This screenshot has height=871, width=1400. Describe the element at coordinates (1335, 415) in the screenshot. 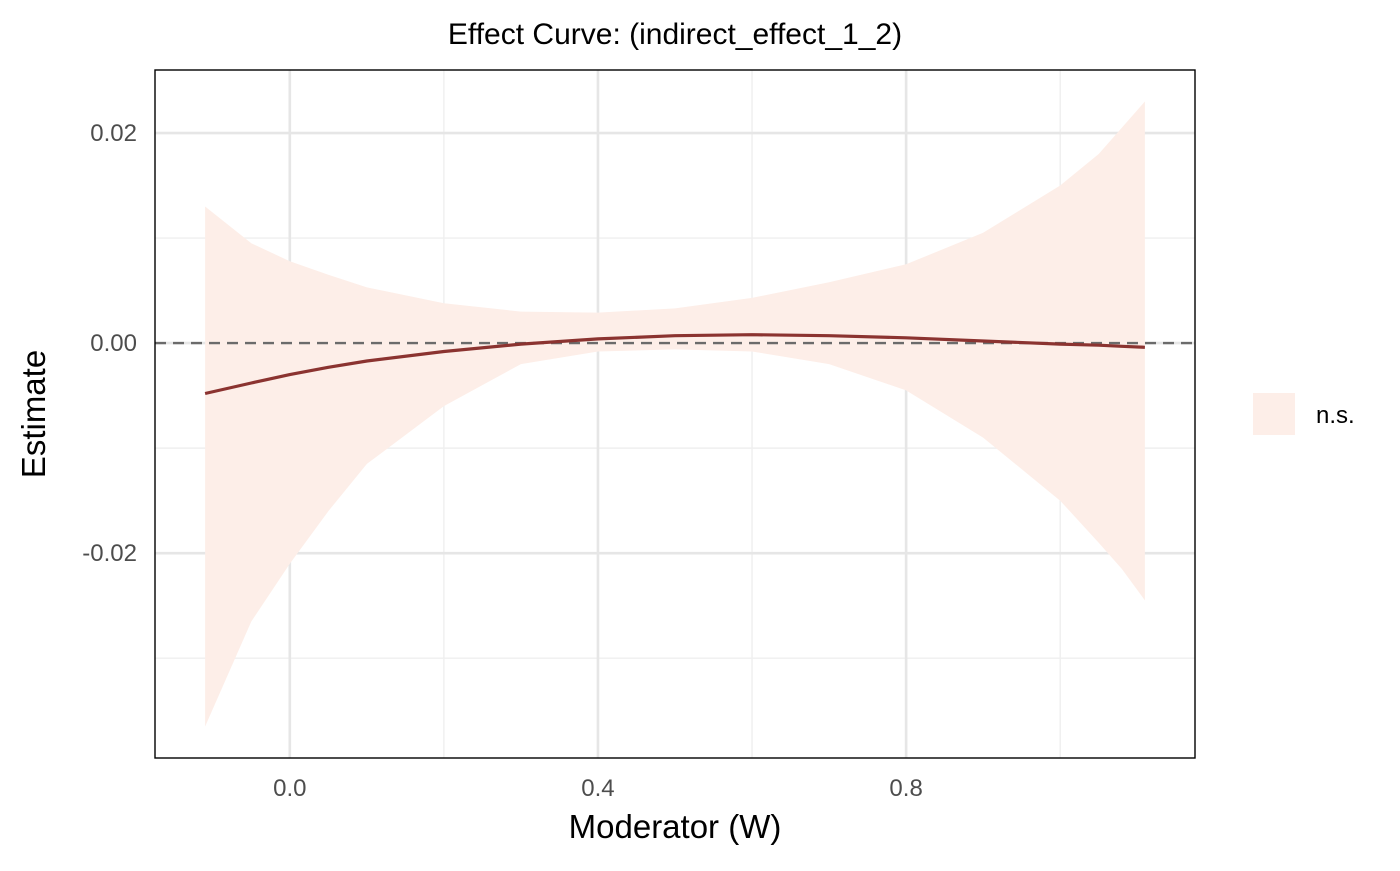

I see `legend-label: n.s.` at that location.